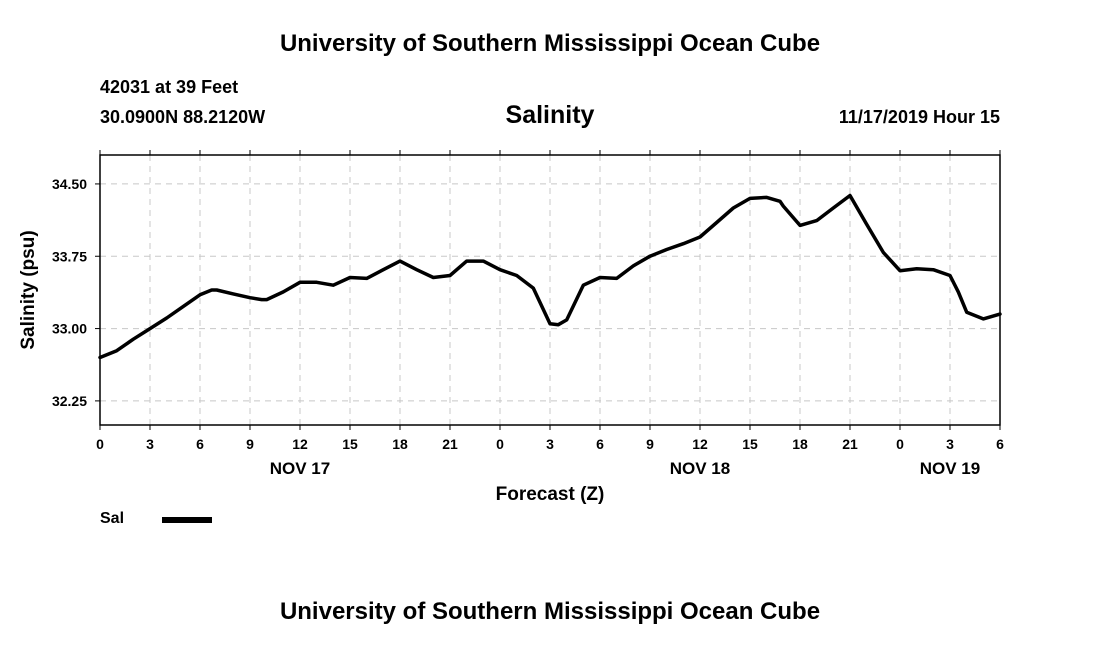  I want to click on station-label: 42031 at 39 Feet, so click(169, 87).